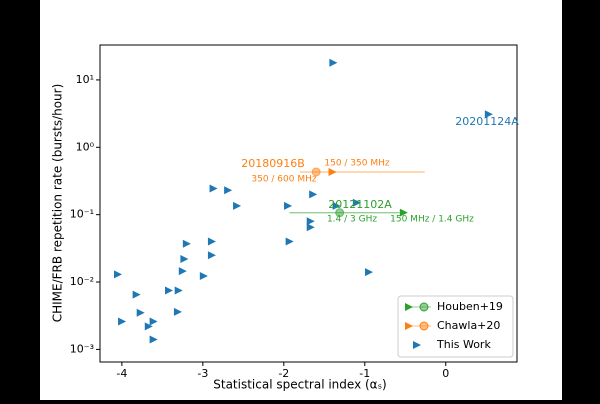  I want to click on y-tick-label: 10¹, so click(85, 79).